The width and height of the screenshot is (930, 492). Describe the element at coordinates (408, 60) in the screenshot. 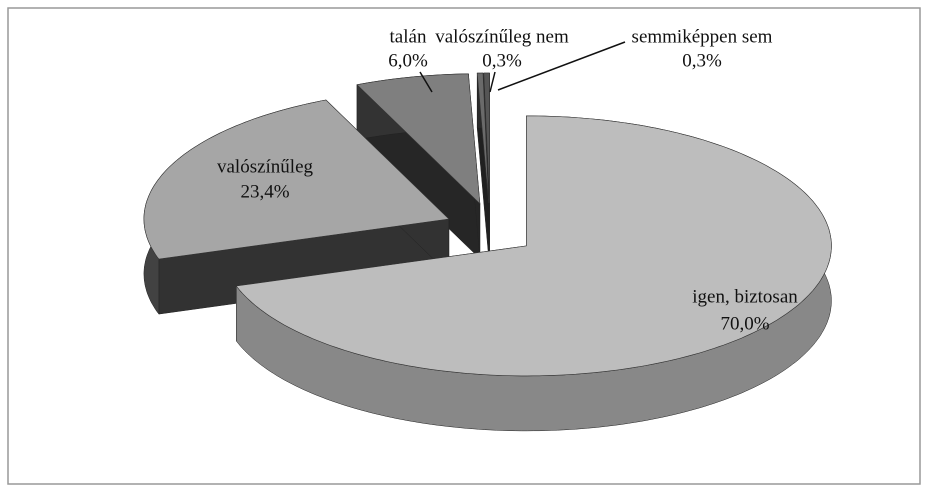

I see `slice-value-label: 6,0%` at that location.